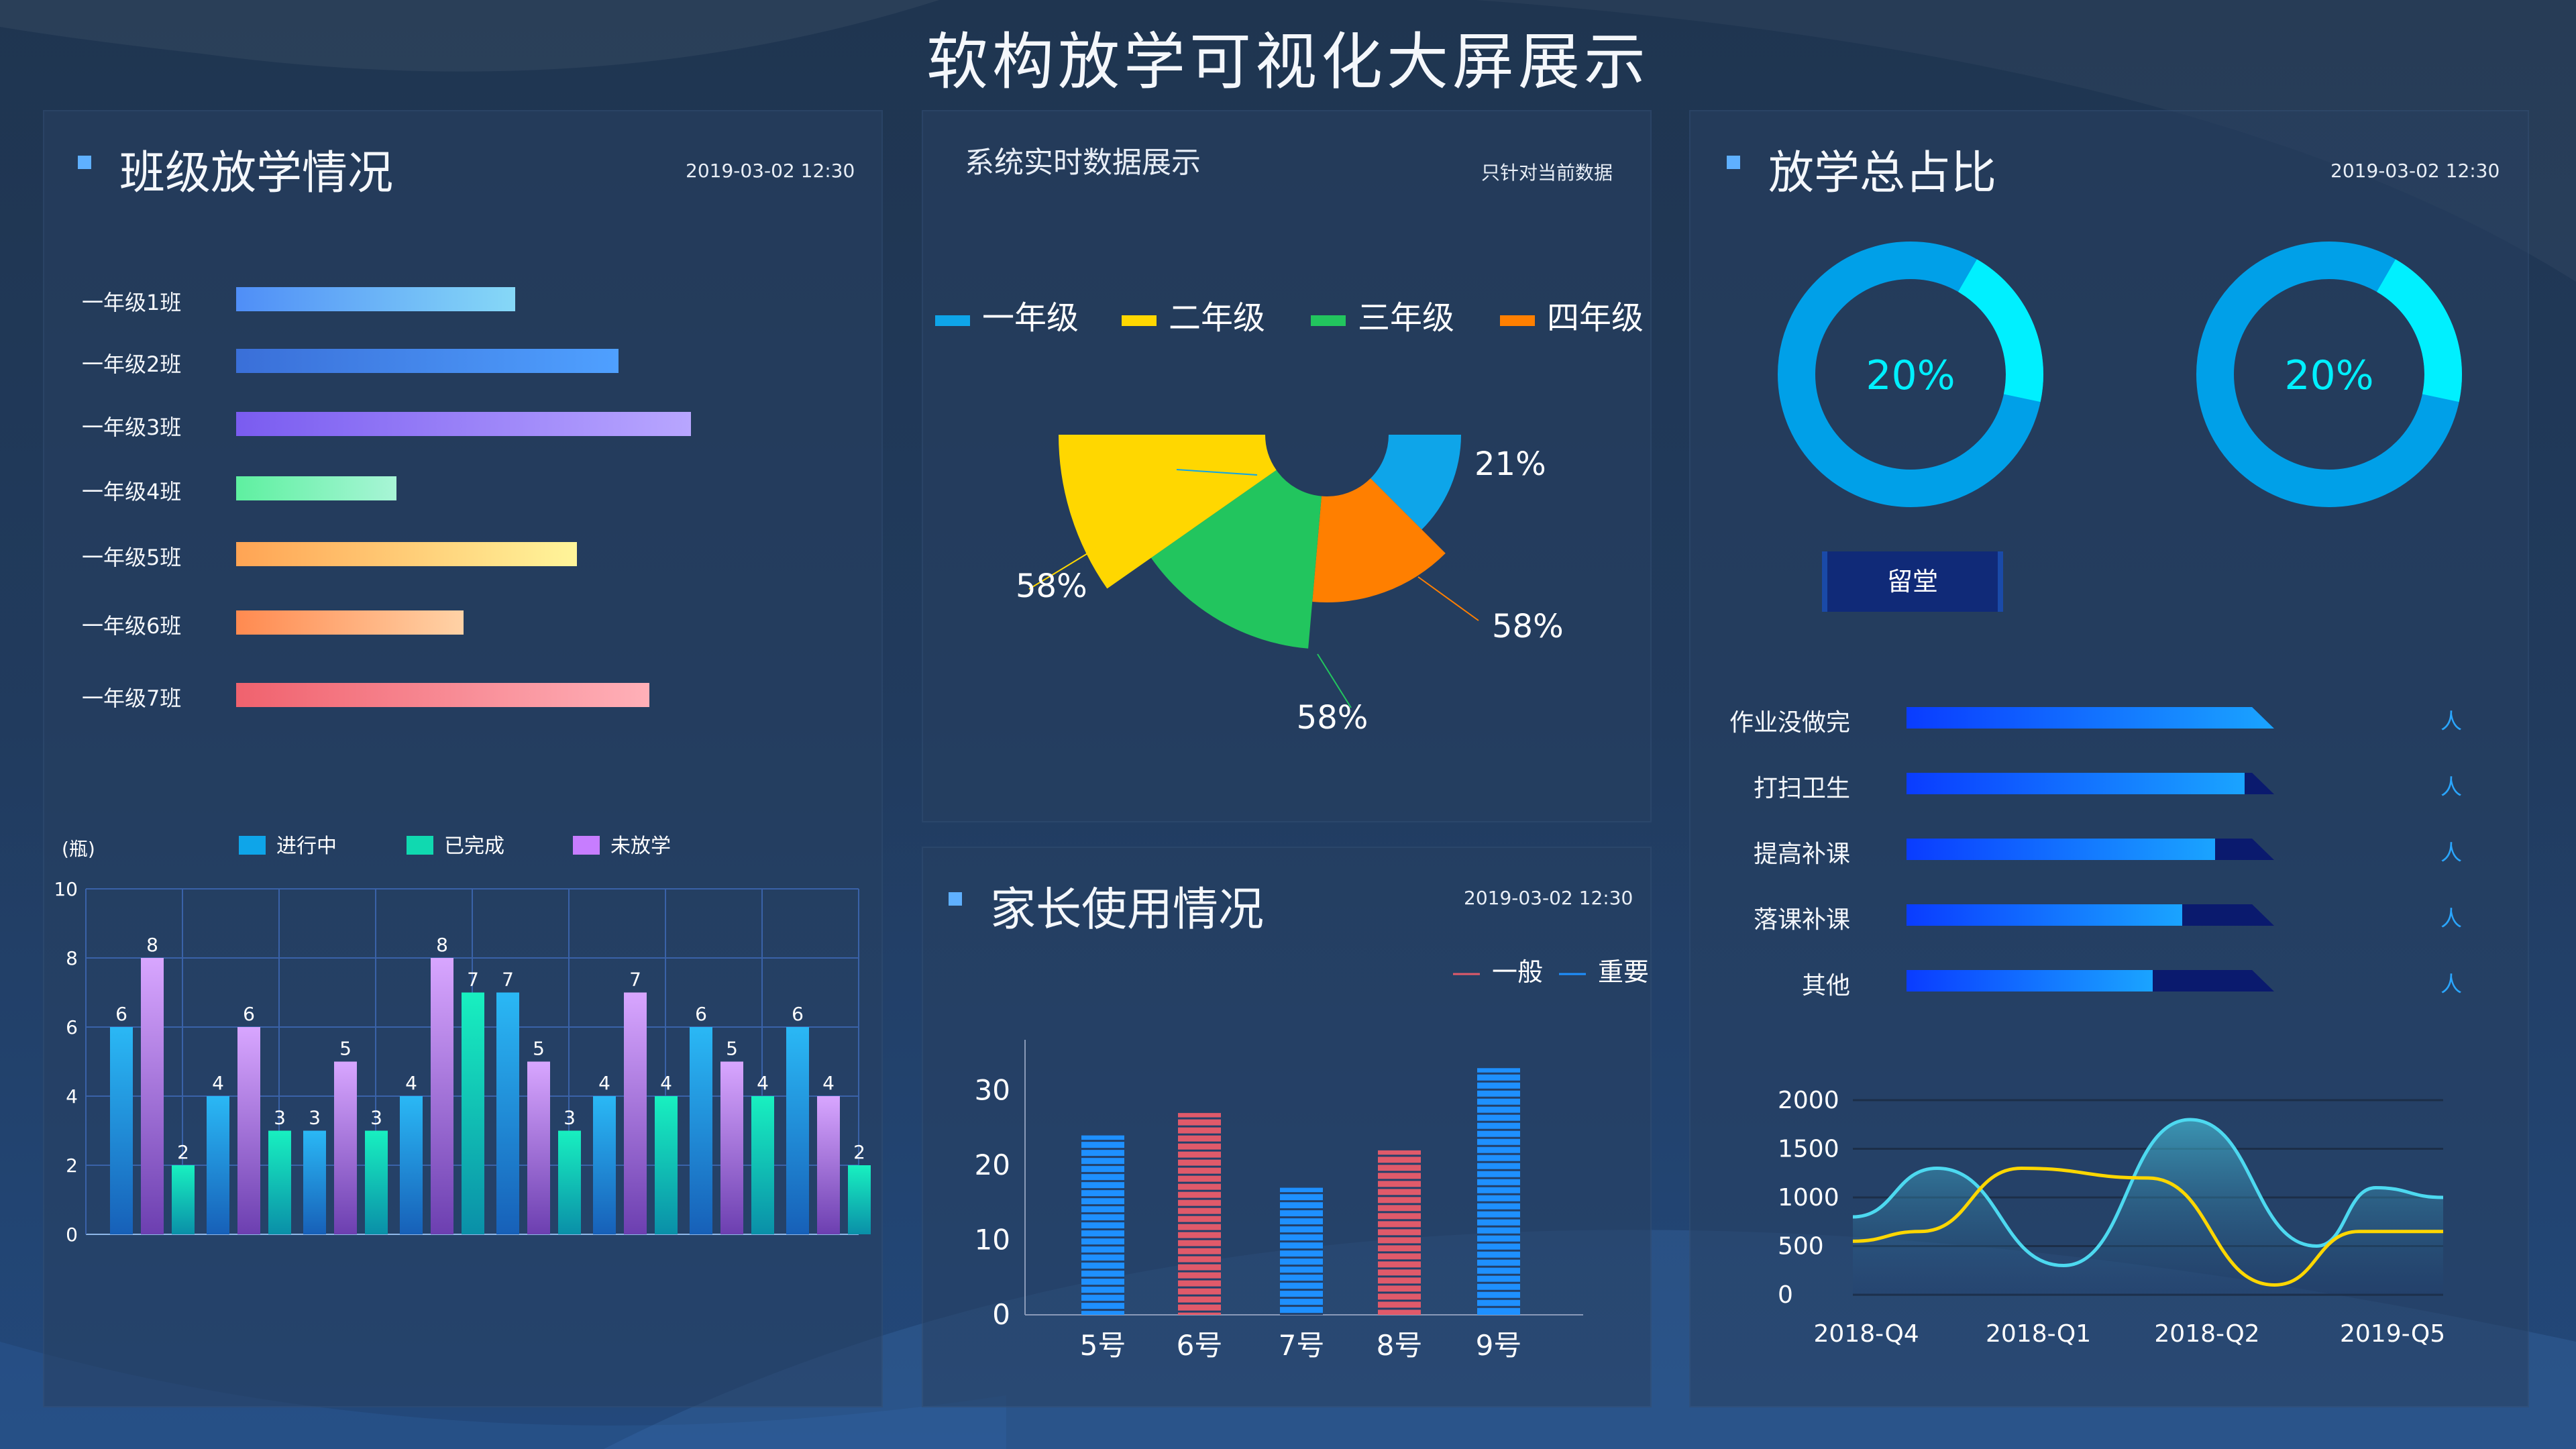 This screenshot has height=1449, width=2576. I want to click on stay-button: 留堂, so click(1912, 581).